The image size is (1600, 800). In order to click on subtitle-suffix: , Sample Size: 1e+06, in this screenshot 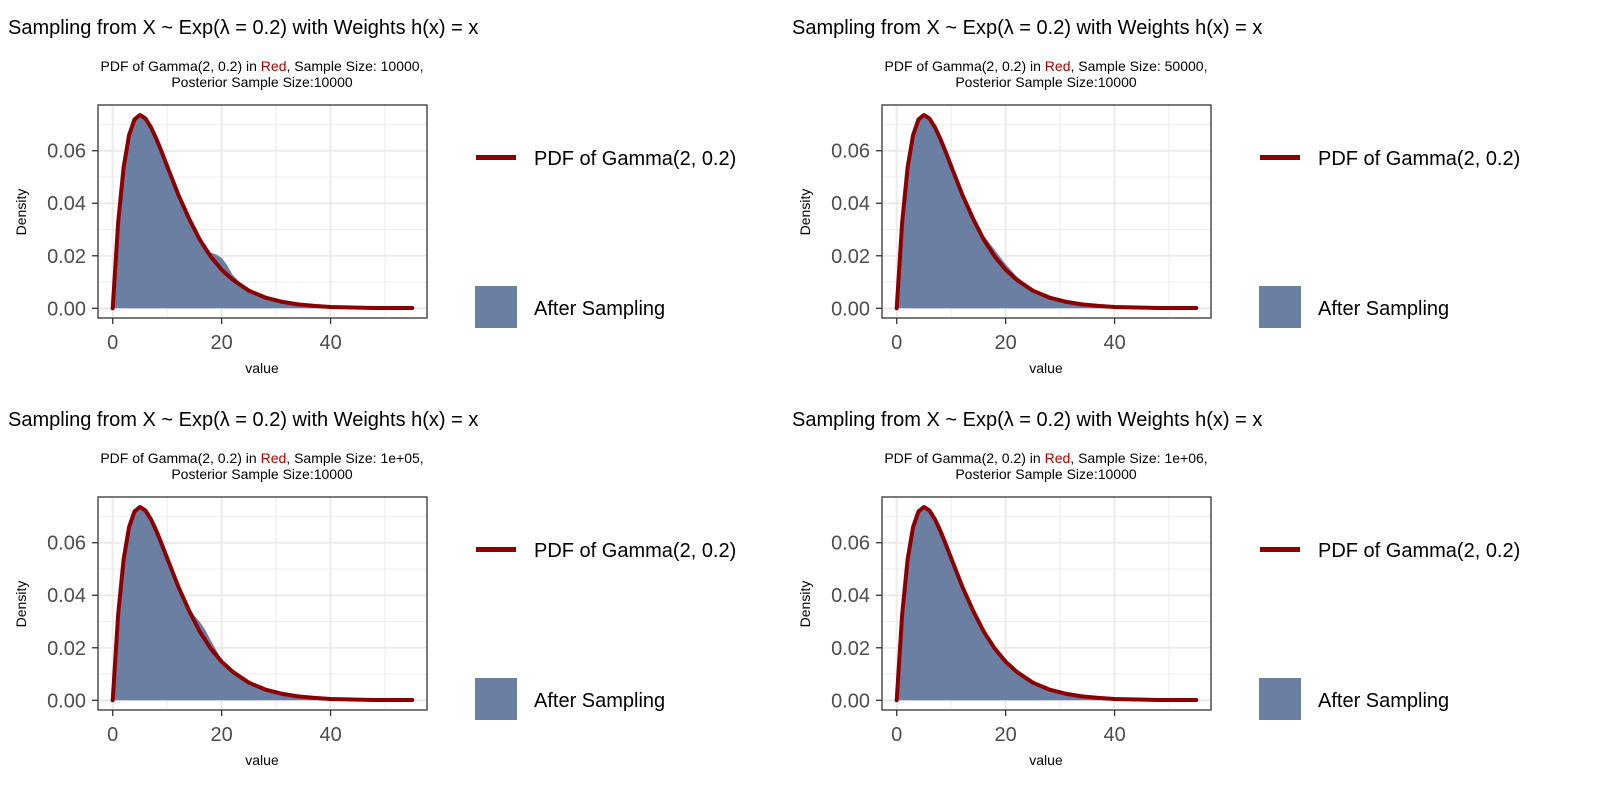, I will do `click(1138, 458)`.